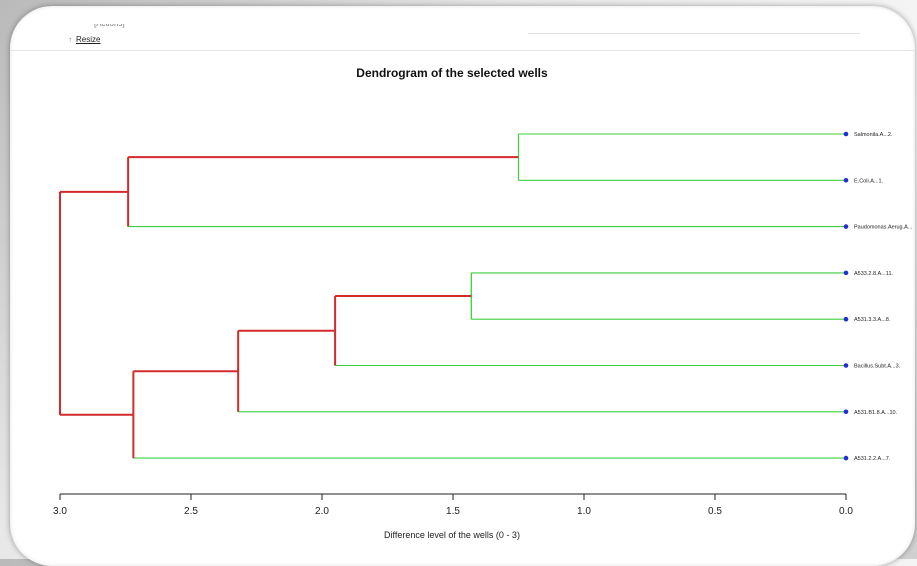 Image resolution: width=917 pixels, height=566 pixels. What do you see at coordinates (60, 511) in the screenshot?
I see `x-tick-label: 3.0` at bounding box center [60, 511].